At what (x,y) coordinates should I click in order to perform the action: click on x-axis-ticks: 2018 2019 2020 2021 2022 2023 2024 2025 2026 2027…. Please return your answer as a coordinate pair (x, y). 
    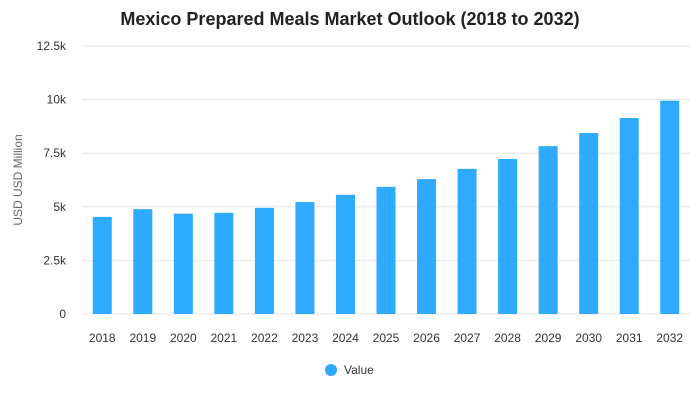
    Looking at the image, I should click on (386, 338).